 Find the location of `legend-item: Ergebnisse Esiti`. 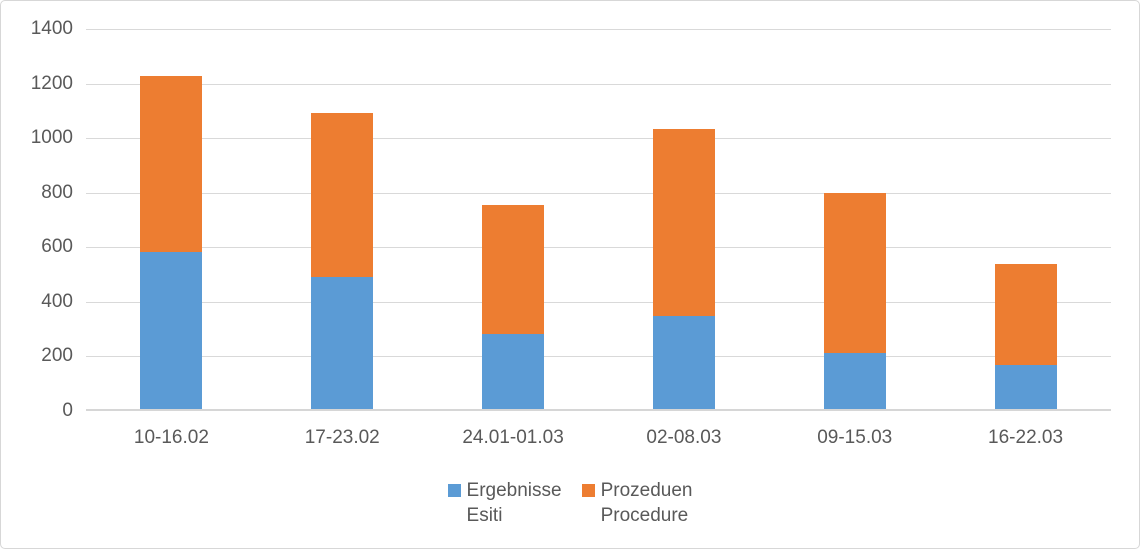

legend-item: Ergebnisse Esiti is located at coordinates (504, 503).